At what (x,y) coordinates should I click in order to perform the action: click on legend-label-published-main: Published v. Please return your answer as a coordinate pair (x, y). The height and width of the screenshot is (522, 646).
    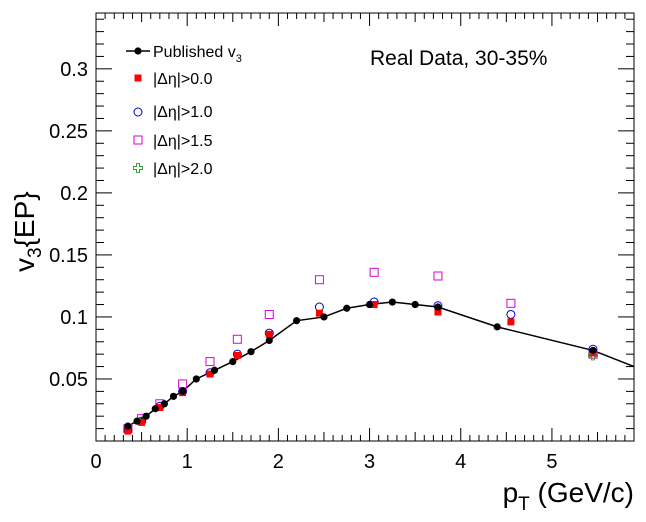
    Looking at the image, I should click on (194, 52).